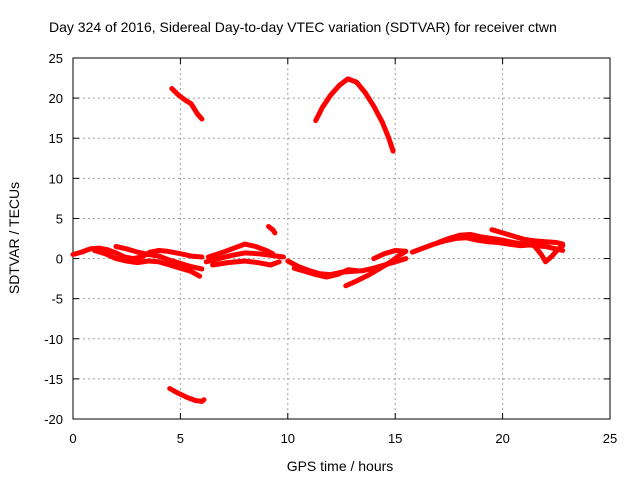 The width and height of the screenshot is (640, 480). What do you see at coordinates (56, 178) in the screenshot?
I see `y-tick-label: 10` at bounding box center [56, 178].